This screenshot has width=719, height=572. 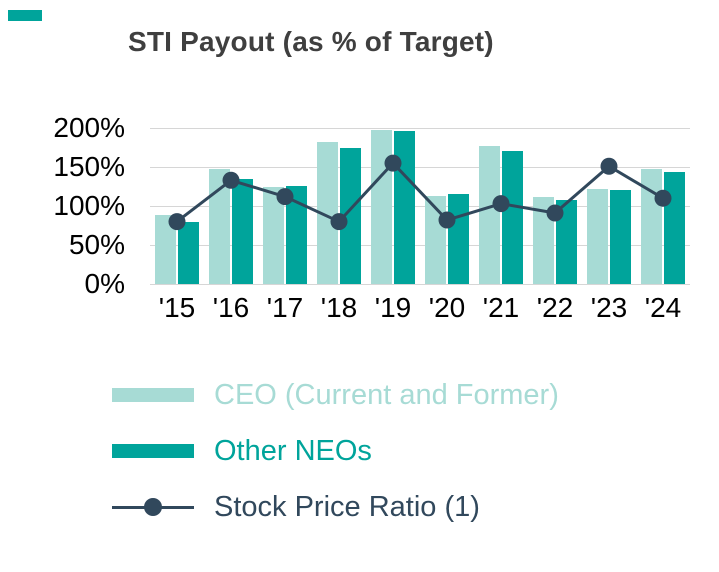 What do you see at coordinates (609, 307) in the screenshot?
I see `x-tick-label: '23` at bounding box center [609, 307].